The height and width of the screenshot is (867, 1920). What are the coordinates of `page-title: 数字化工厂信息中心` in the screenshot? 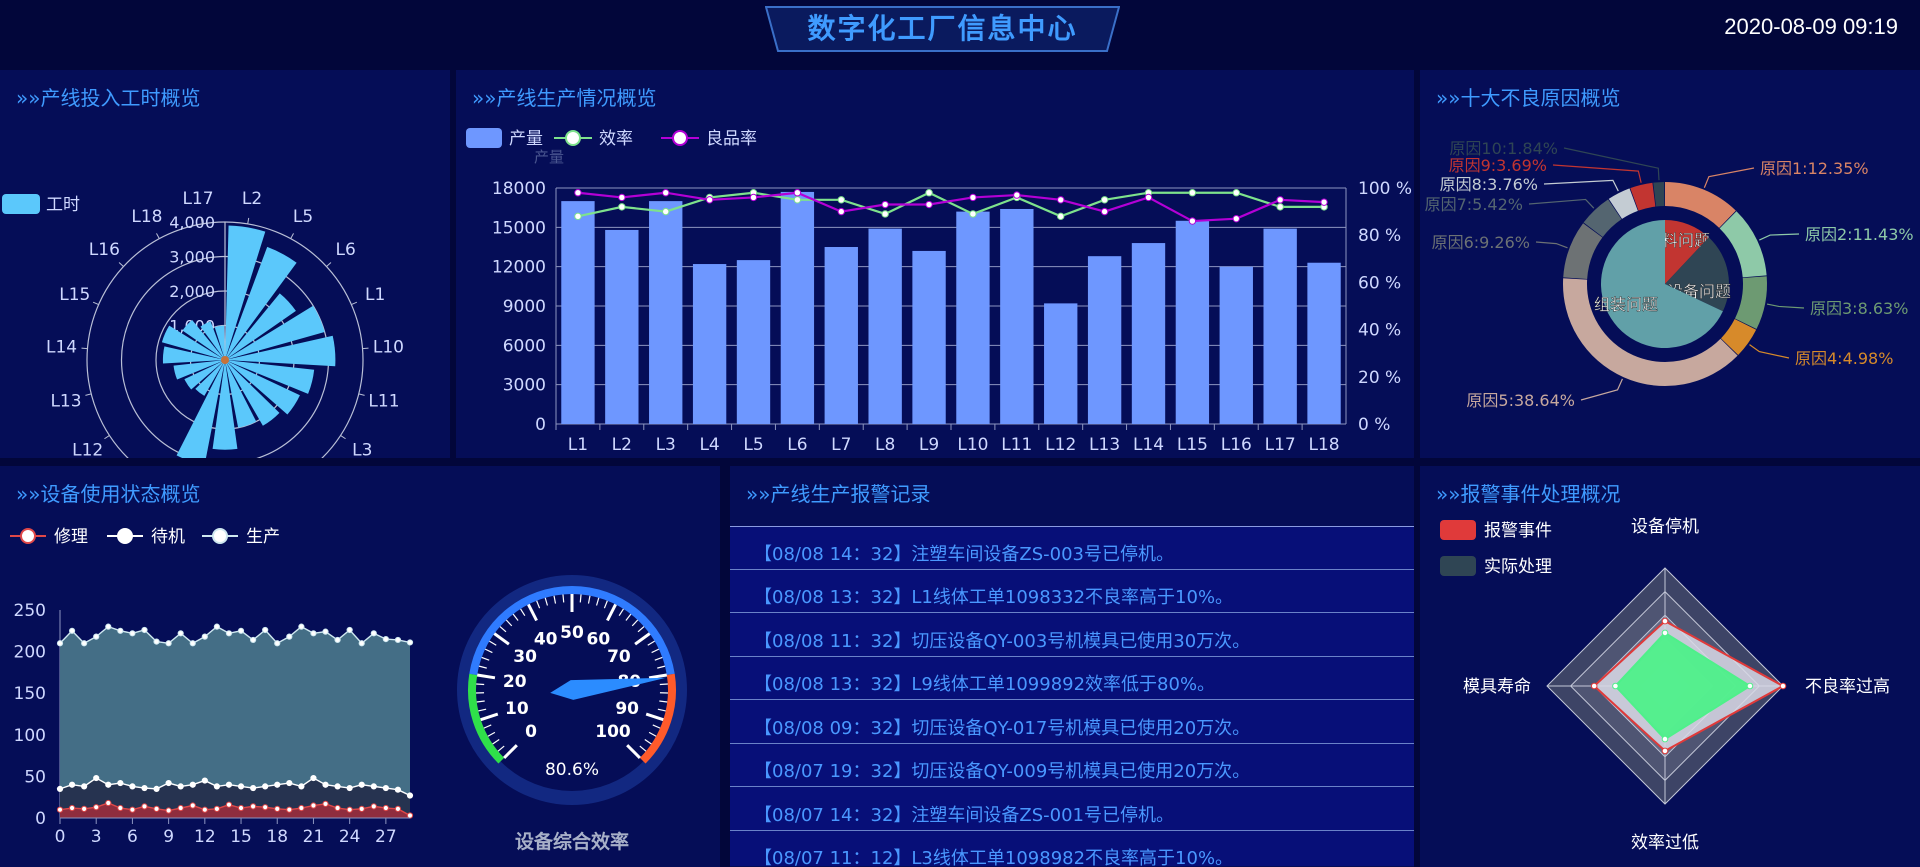 It's located at (942, 28).